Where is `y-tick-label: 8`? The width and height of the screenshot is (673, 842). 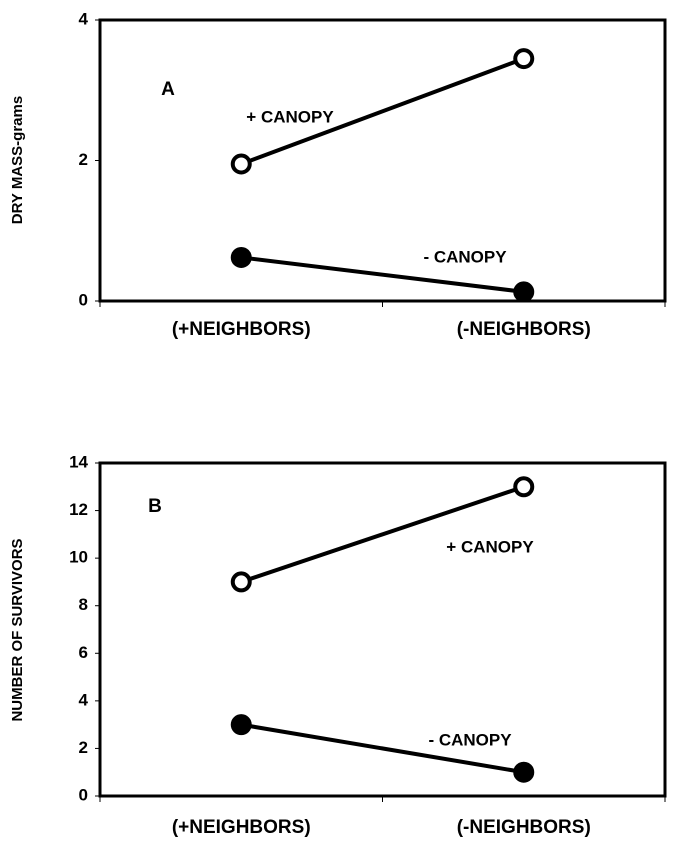
y-tick-label: 8 is located at coordinates (83, 604).